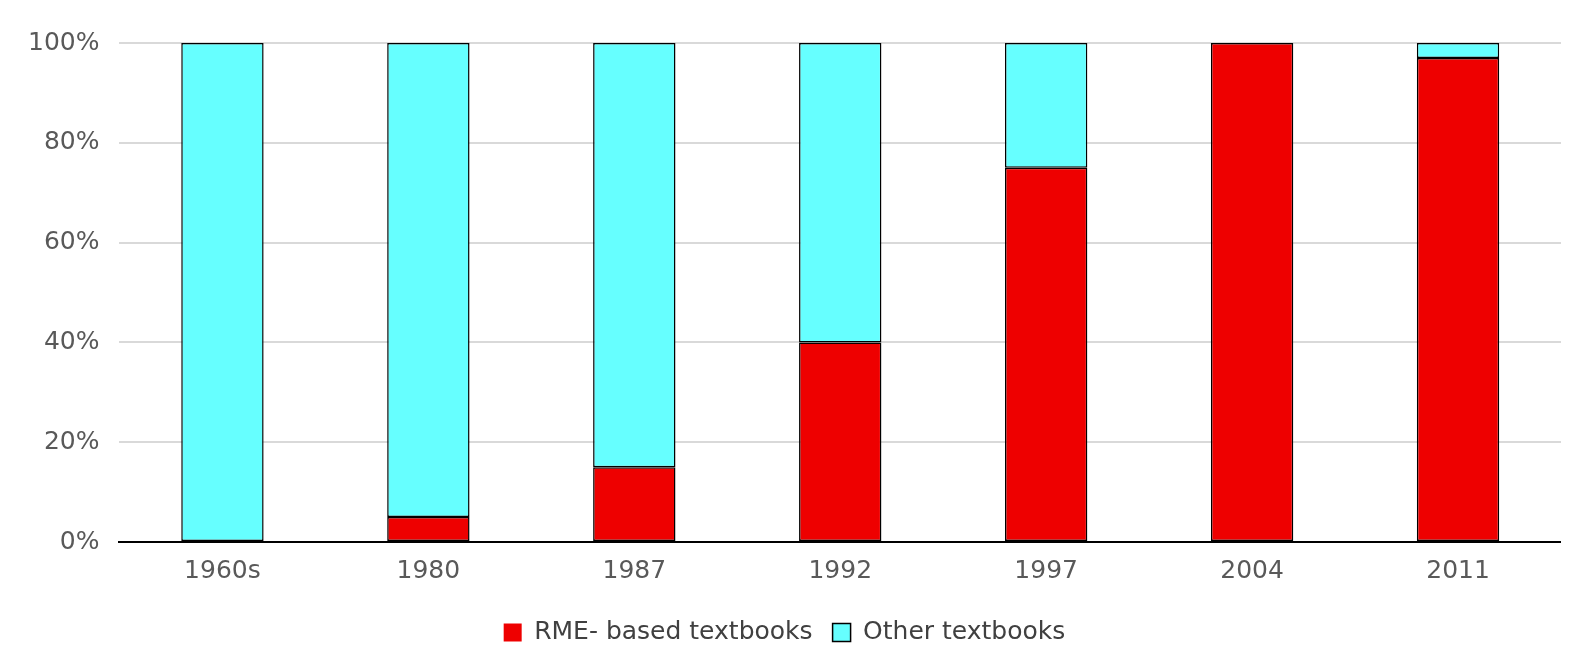 The height and width of the screenshot is (663, 1569). Describe the element at coordinates (71, 440) in the screenshot. I see `y-tick-label: 20%` at that location.